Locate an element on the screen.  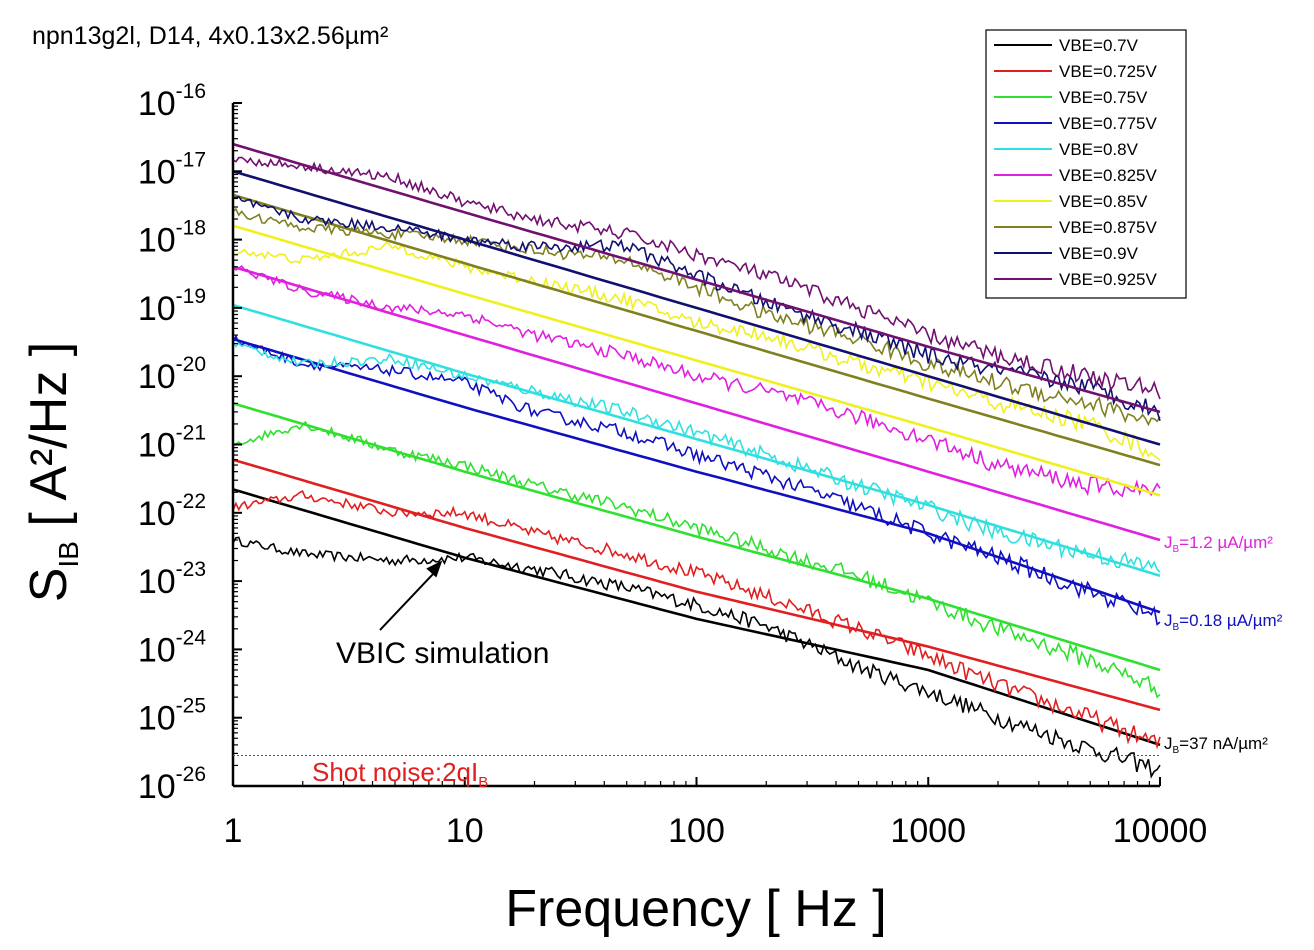
y-tick-label: 10-17 is located at coordinates (172, 169).